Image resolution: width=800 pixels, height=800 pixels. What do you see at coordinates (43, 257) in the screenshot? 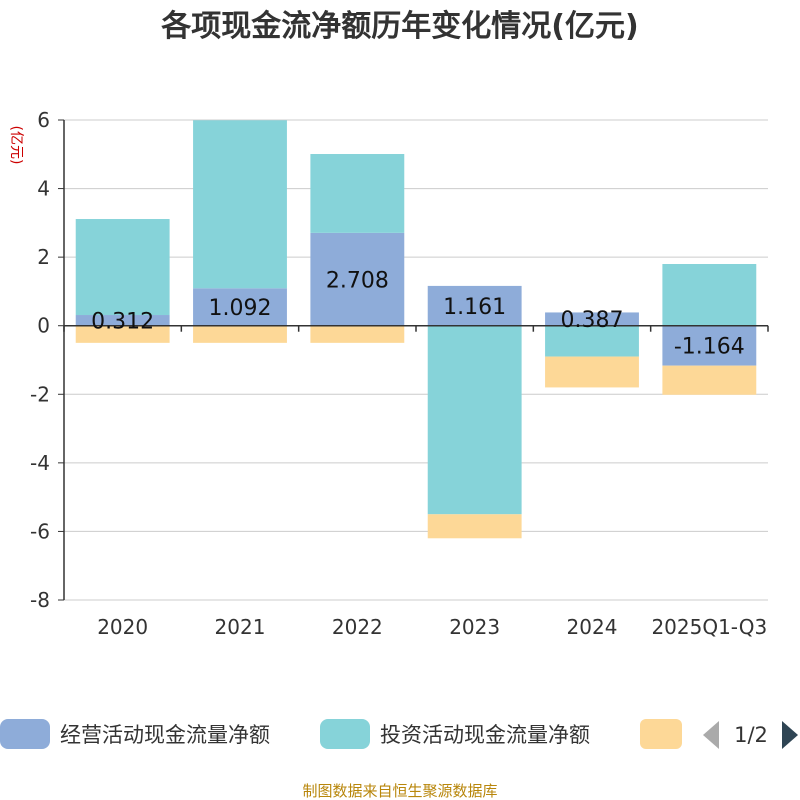
I see `y-tick-label: 2` at bounding box center [43, 257].